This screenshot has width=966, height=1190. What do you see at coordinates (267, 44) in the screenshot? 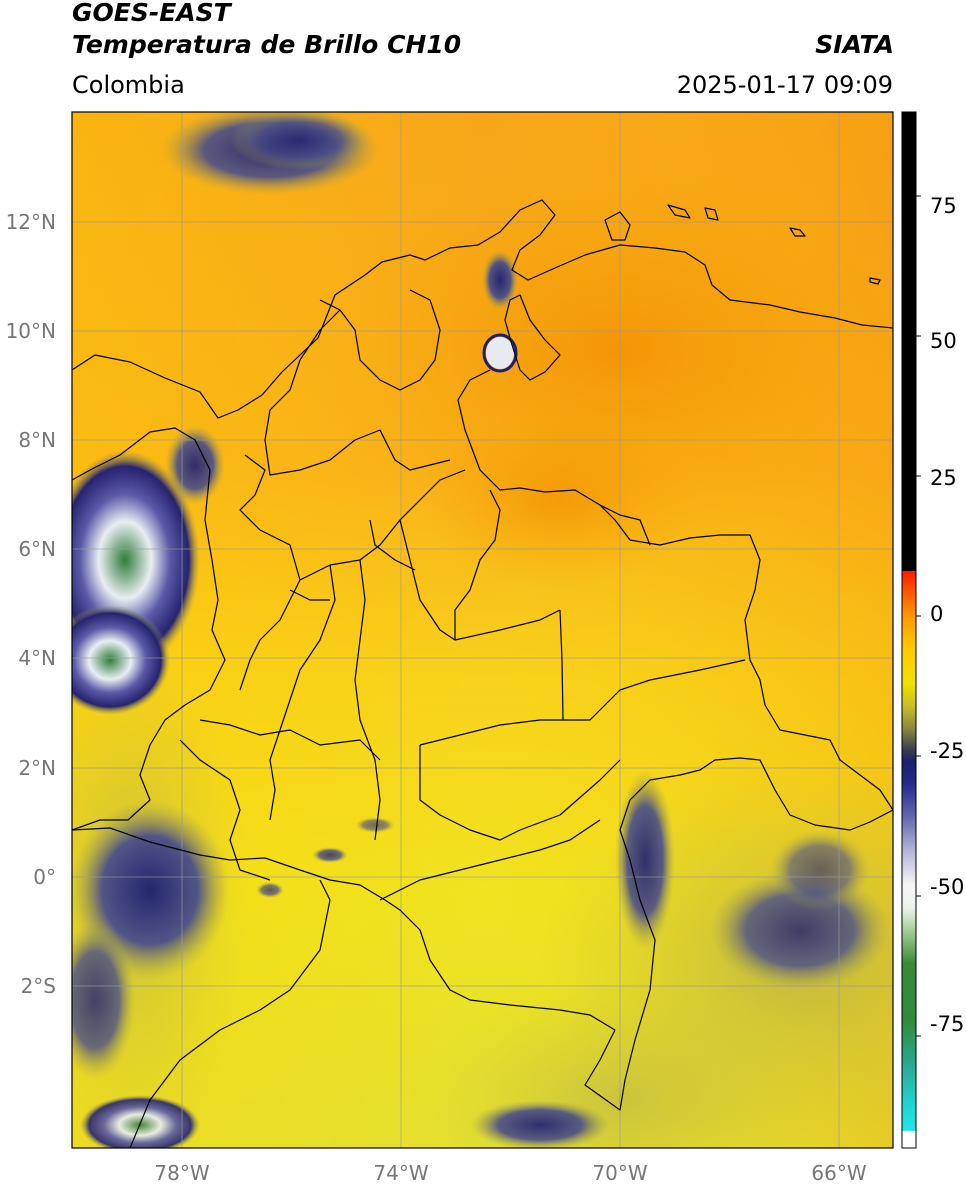
I see `product-title: Temperatura de Brillo CH10` at bounding box center [267, 44].